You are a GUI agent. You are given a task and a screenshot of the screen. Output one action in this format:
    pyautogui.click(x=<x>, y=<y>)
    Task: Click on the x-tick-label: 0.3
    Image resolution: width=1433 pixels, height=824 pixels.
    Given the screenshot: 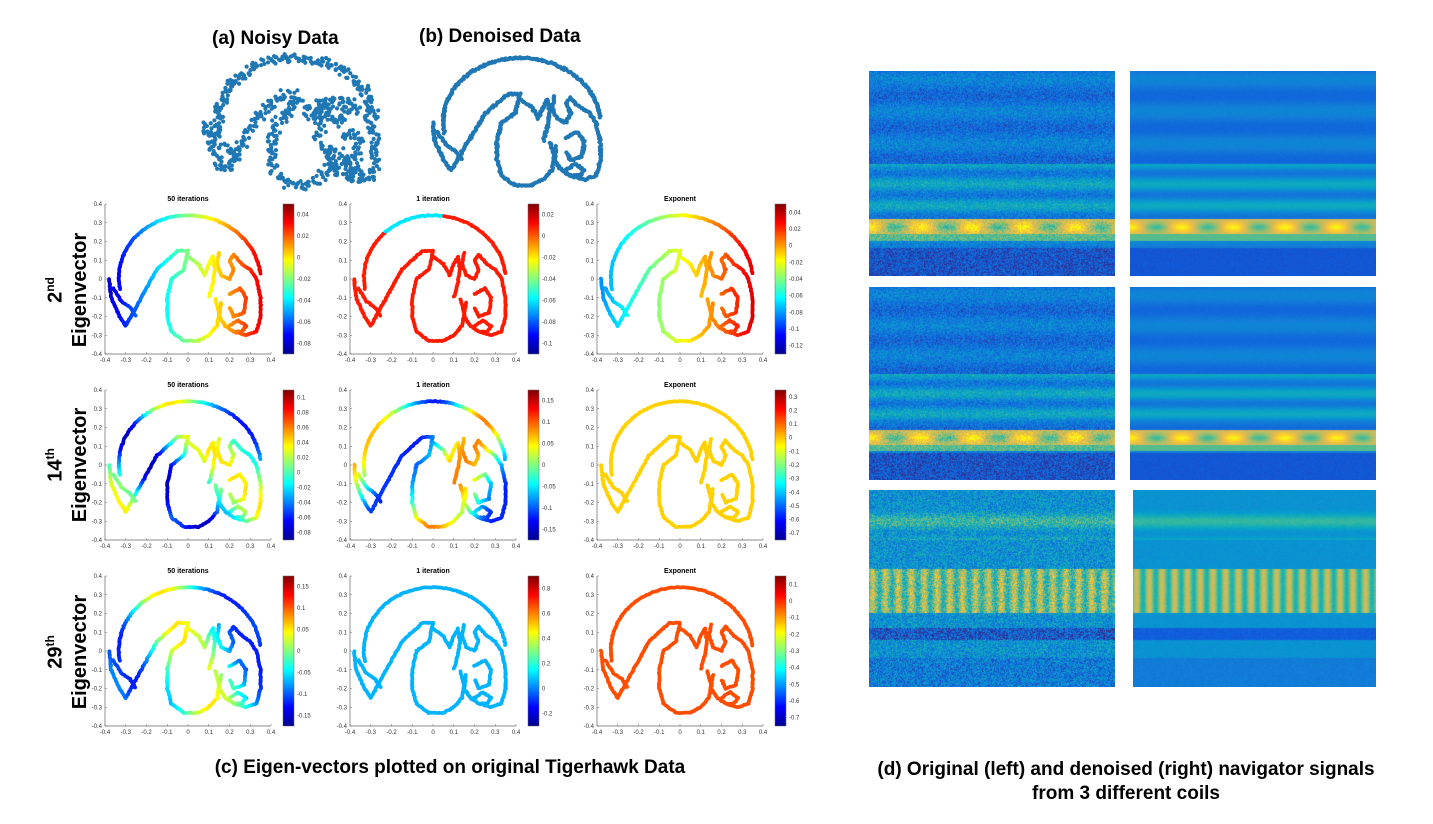 What is the action you would take?
    pyautogui.click(x=495, y=547)
    